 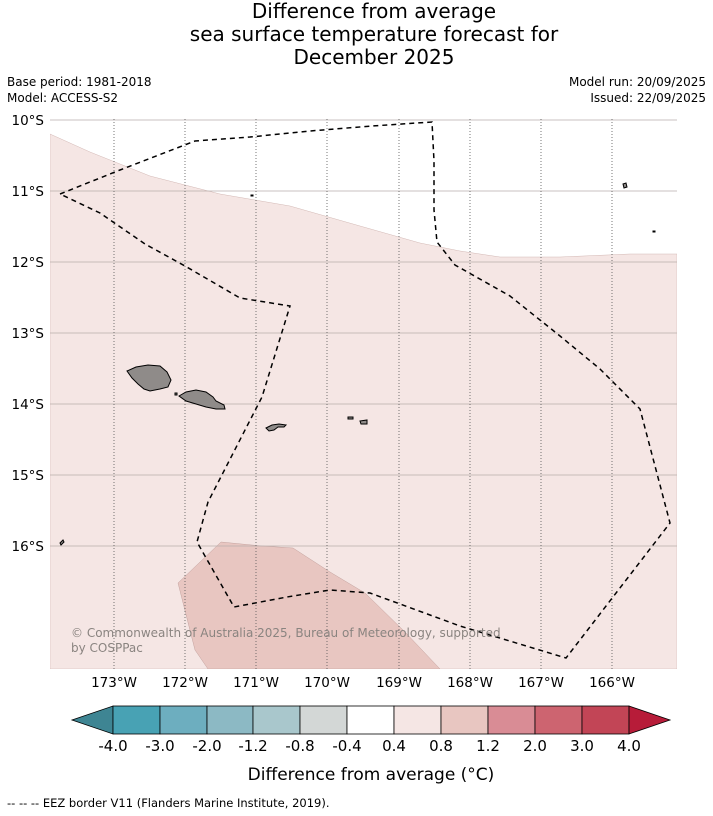 What do you see at coordinates (256, 683) in the screenshot?
I see `lon-label: 171°W` at bounding box center [256, 683].